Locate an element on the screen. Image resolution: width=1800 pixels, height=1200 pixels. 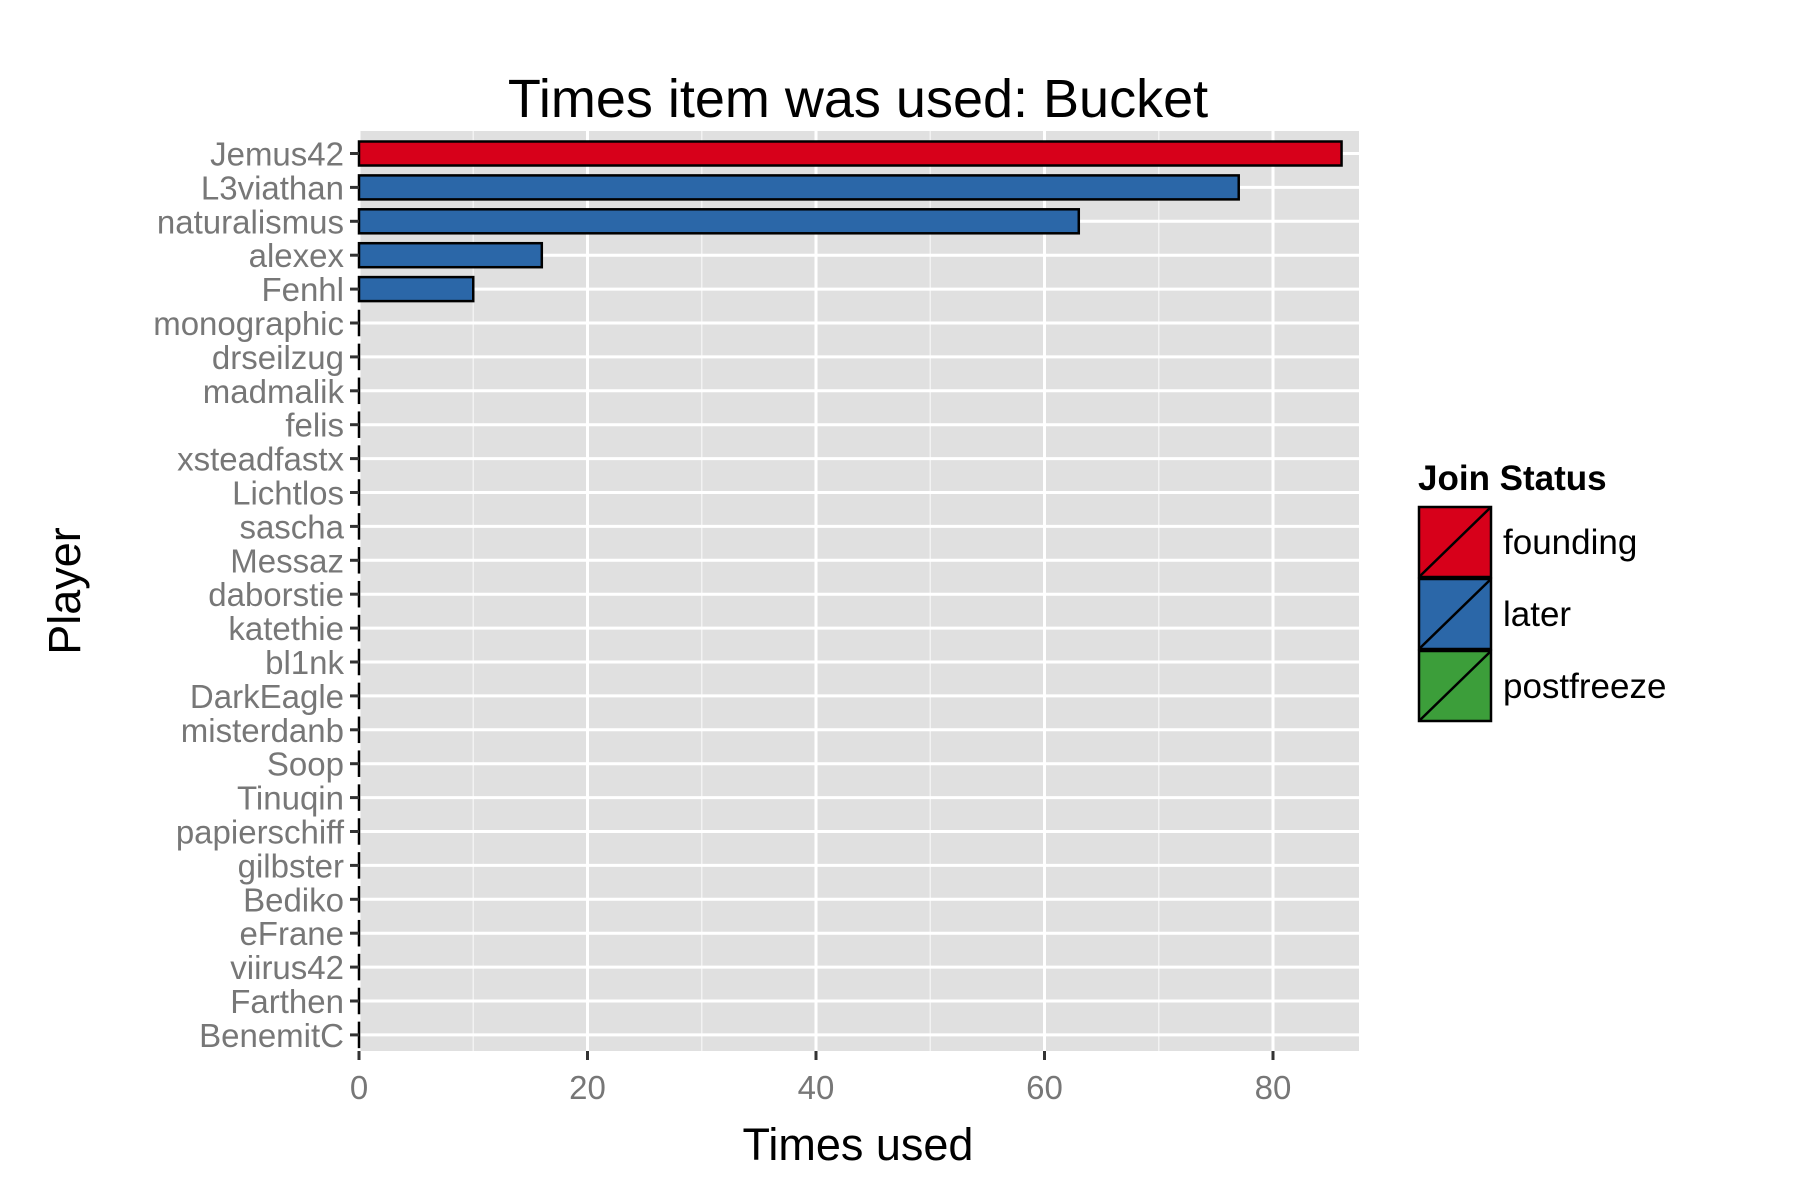
y-tick-label: sascha is located at coordinates (291, 526).